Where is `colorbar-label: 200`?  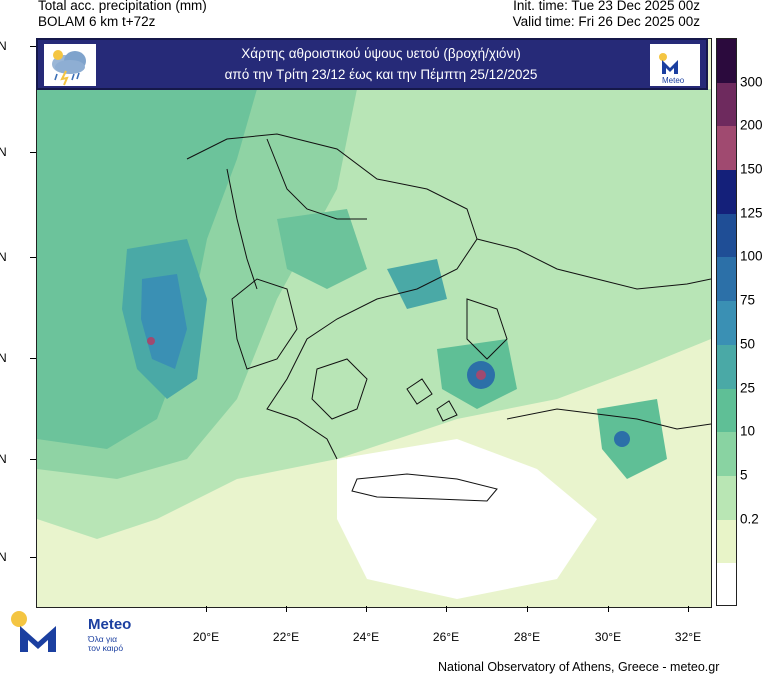 colorbar-label: 200 is located at coordinates (751, 125).